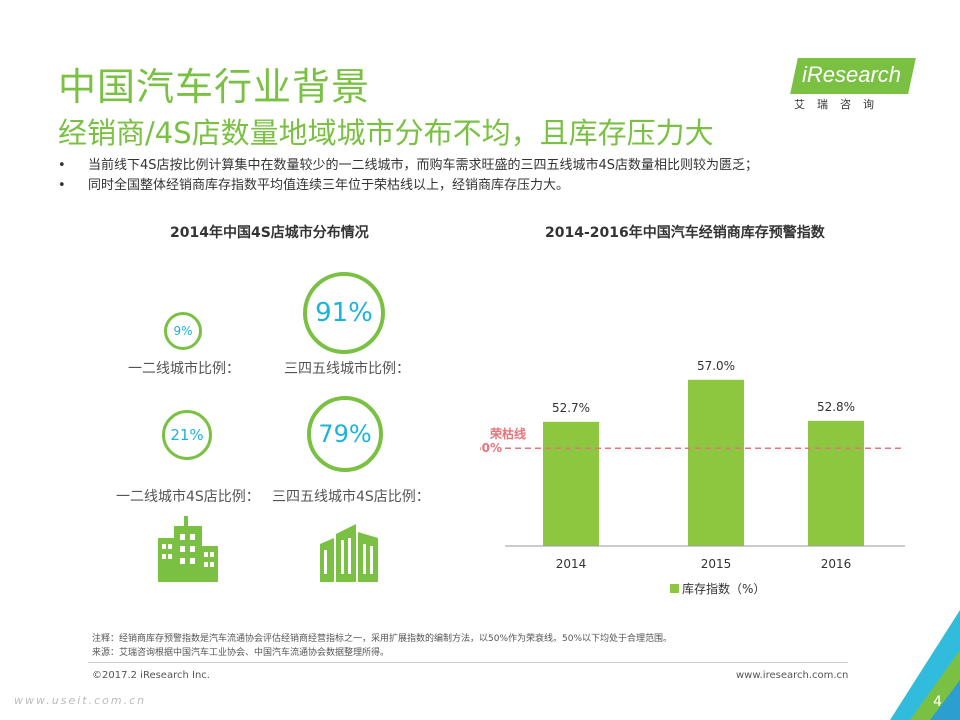 Image resolution: width=960 pixels, height=720 pixels. I want to click on copyright: ©2017.2 iResearch Inc., so click(151, 675).